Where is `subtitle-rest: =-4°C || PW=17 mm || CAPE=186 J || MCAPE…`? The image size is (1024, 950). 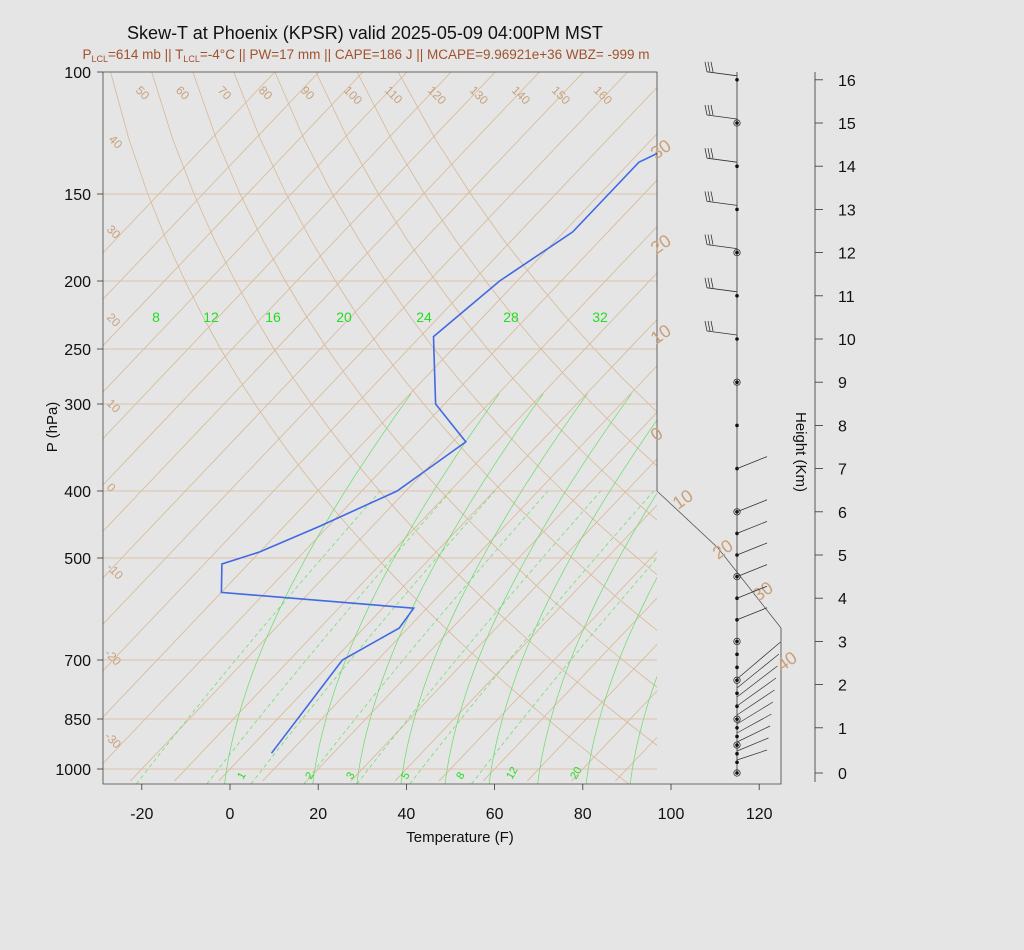 subtitle-rest: =-4°C || PW=17 mm || CAPE=186 J || MCAPE… is located at coordinates (425, 54).